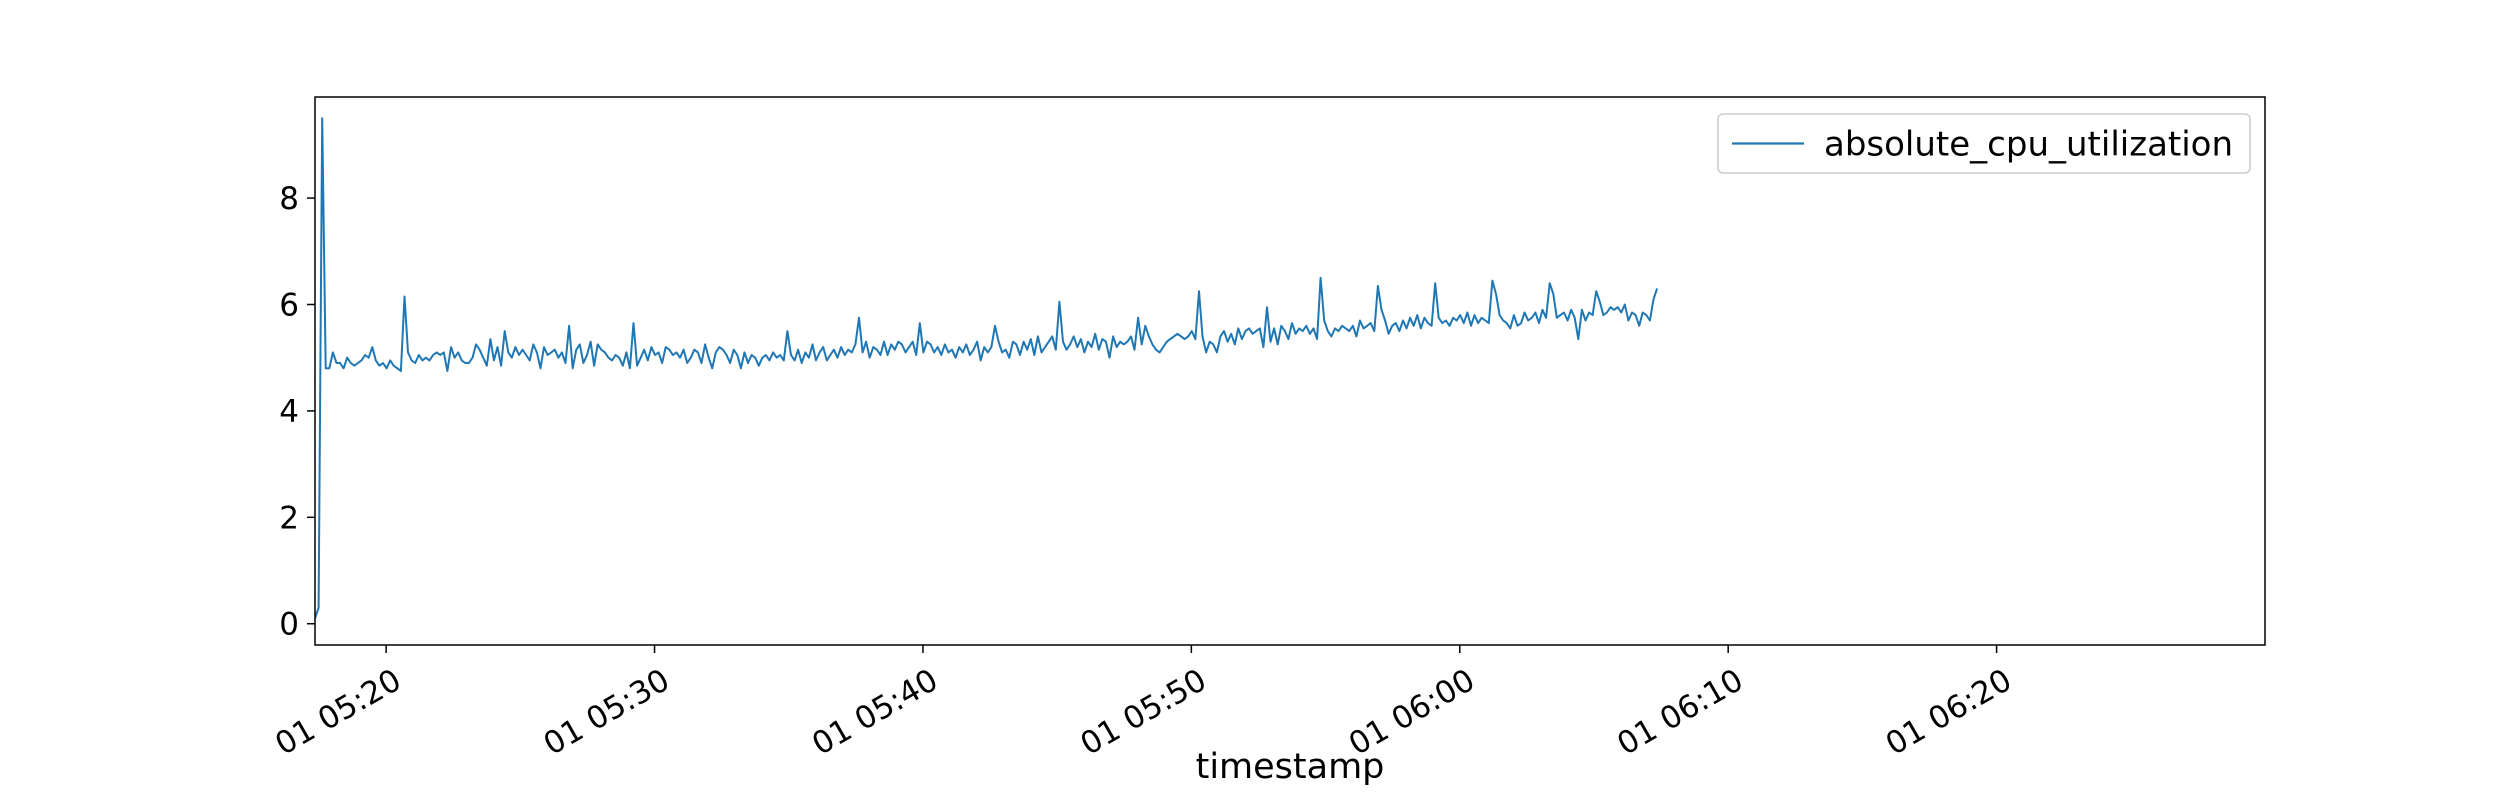  What do you see at coordinates (2028, 145) in the screenshot?
I see `legend-entry-label: absolute_cpu_utilization` at bounding box center [2028, 145].